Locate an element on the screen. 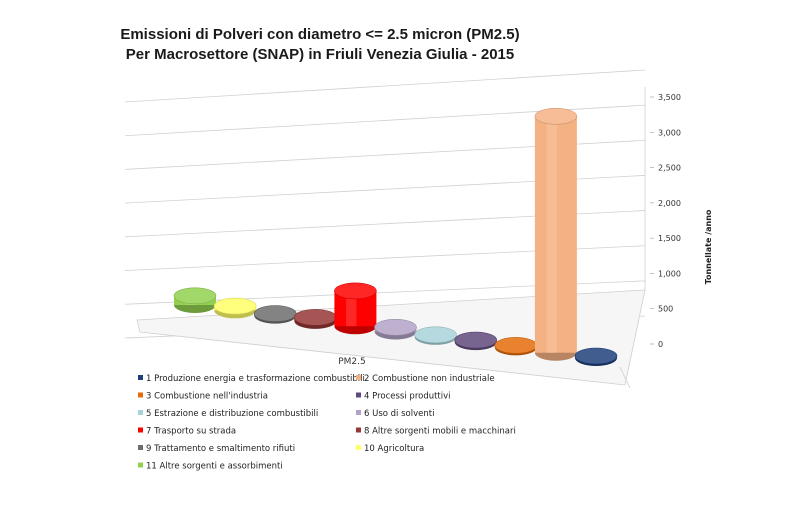 The height and width of the screenshot is (519, 800). category-label: PM2.5 is located at coordinates (352, 362).